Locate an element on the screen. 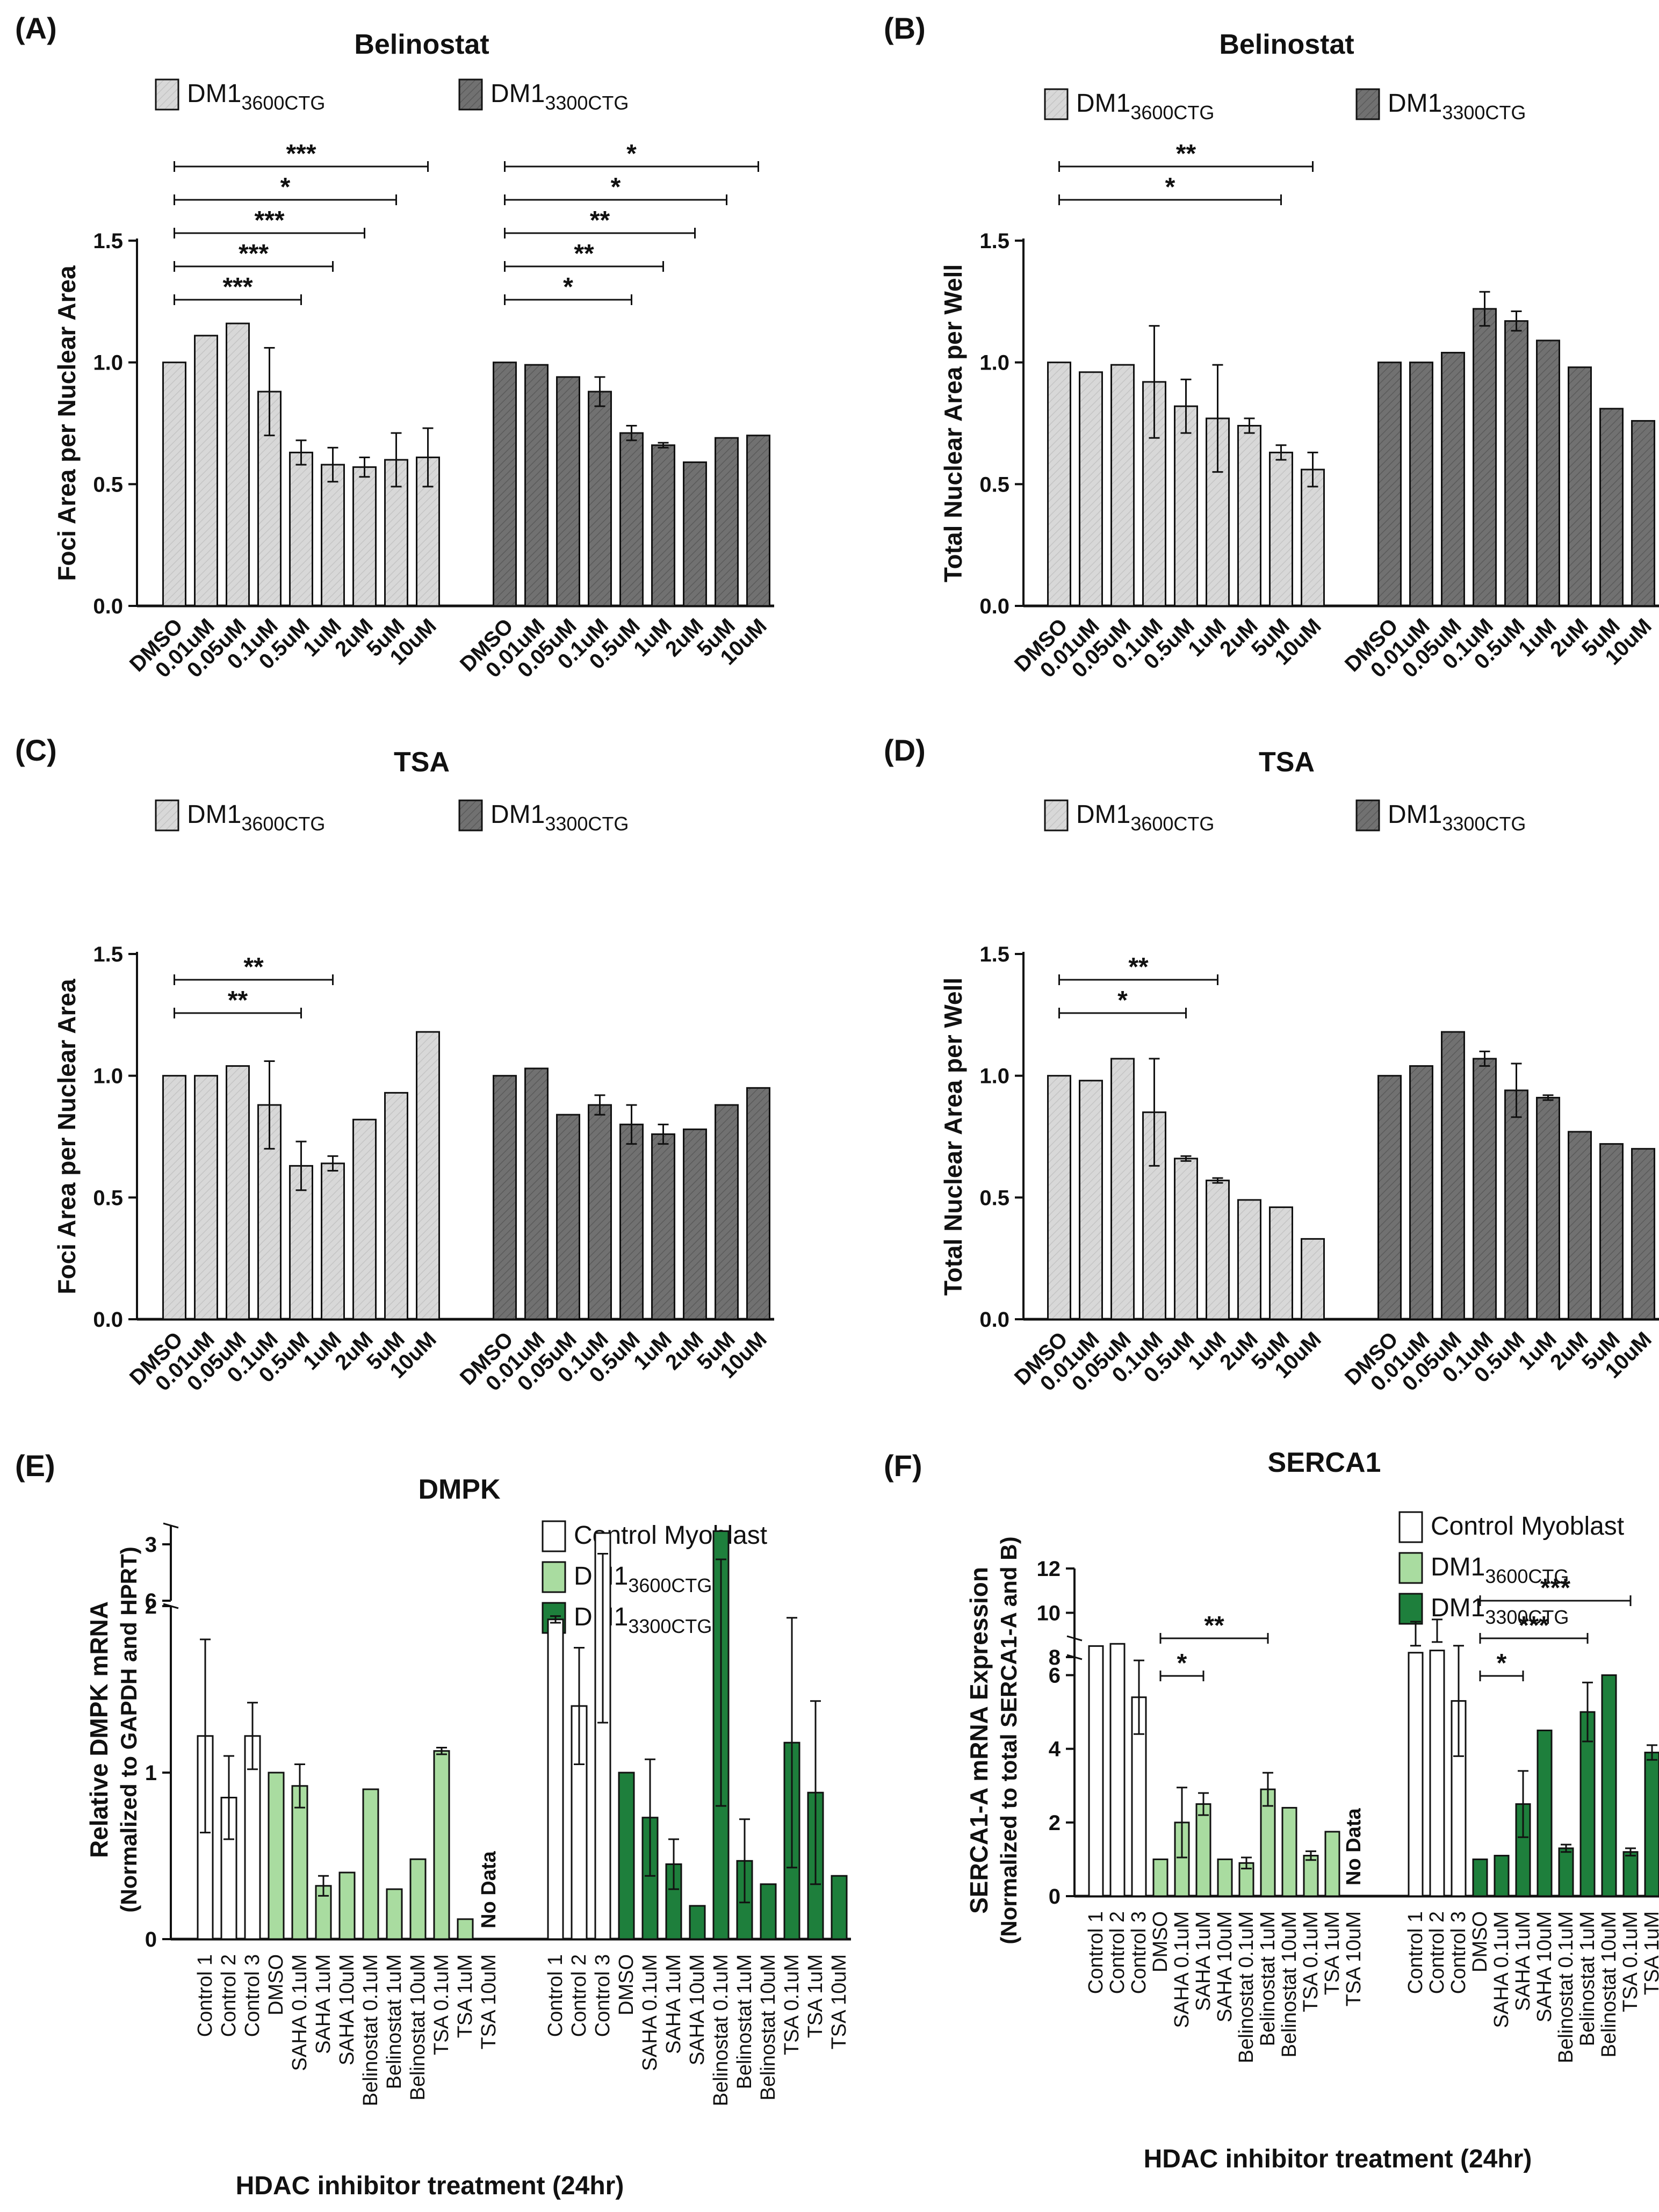 The image size is (1659, 2212). y-axis-title: Total Nuclear Area per Well is located at coordinates (953, 1137).